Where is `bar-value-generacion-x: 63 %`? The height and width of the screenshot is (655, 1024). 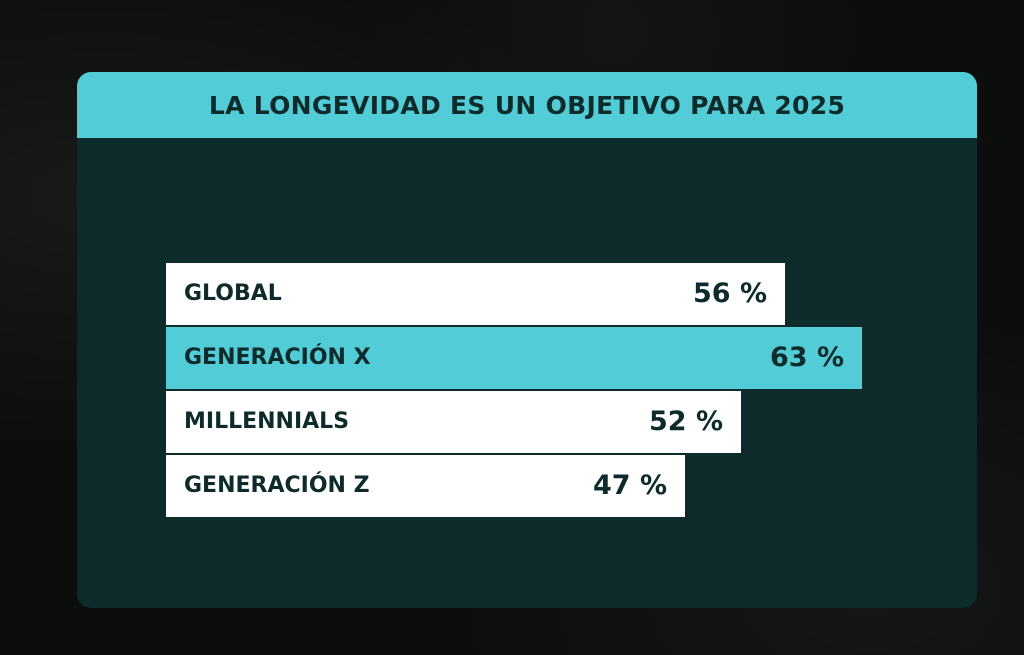
bar-value-generacion-x: 63 % is located at coordinates (806, 357).